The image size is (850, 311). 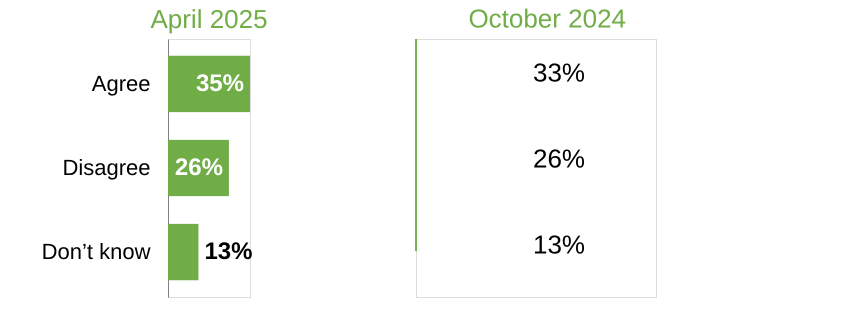 I want to click on data-label: 13%, so click(x=228, y=252).